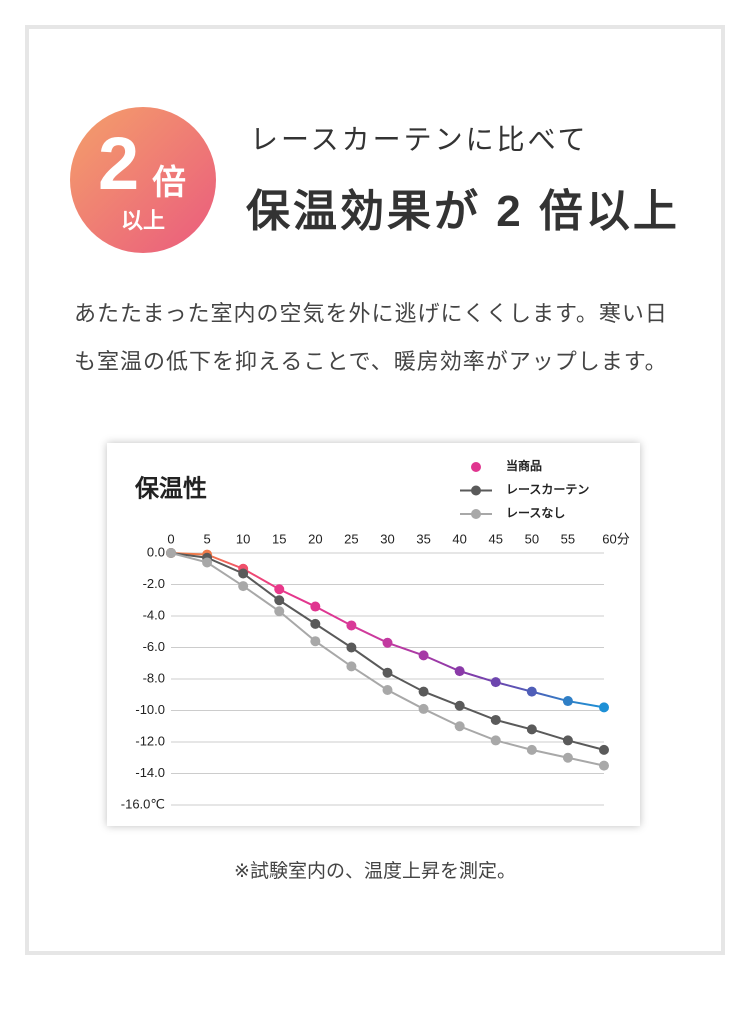 This screenshot has width=750, height=1012. What do you see at coordinates (154, 646) in the screenshot?
I see `y-tick-label: -6.0` at bounding box center [154, 646].